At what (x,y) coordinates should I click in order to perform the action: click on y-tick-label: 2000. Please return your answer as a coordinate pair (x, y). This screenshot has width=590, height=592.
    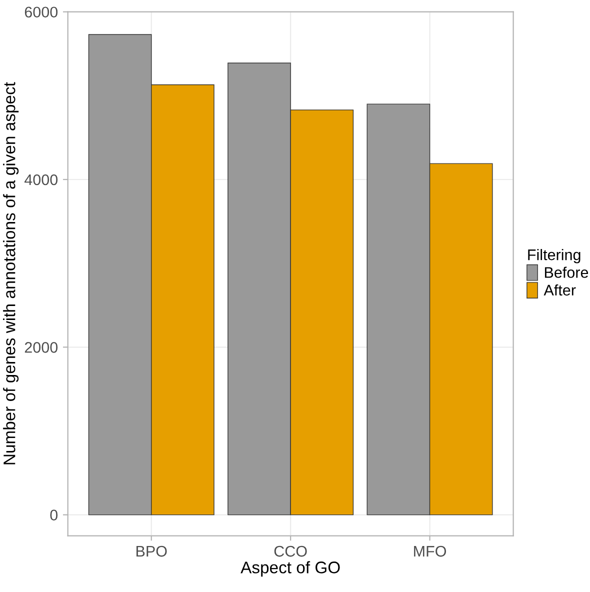
    Looking at the image, I should click on (41, 347).